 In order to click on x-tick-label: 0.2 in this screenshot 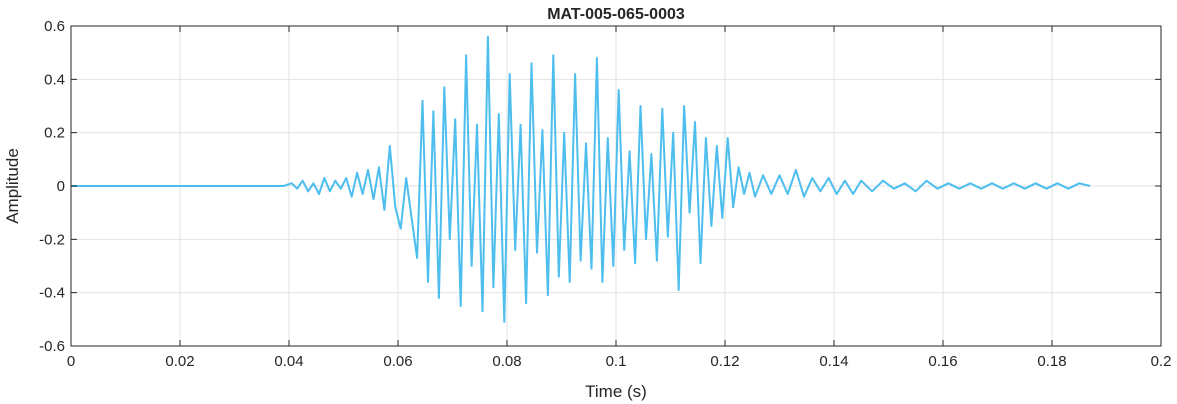, I will do `click(1161, 361)`.